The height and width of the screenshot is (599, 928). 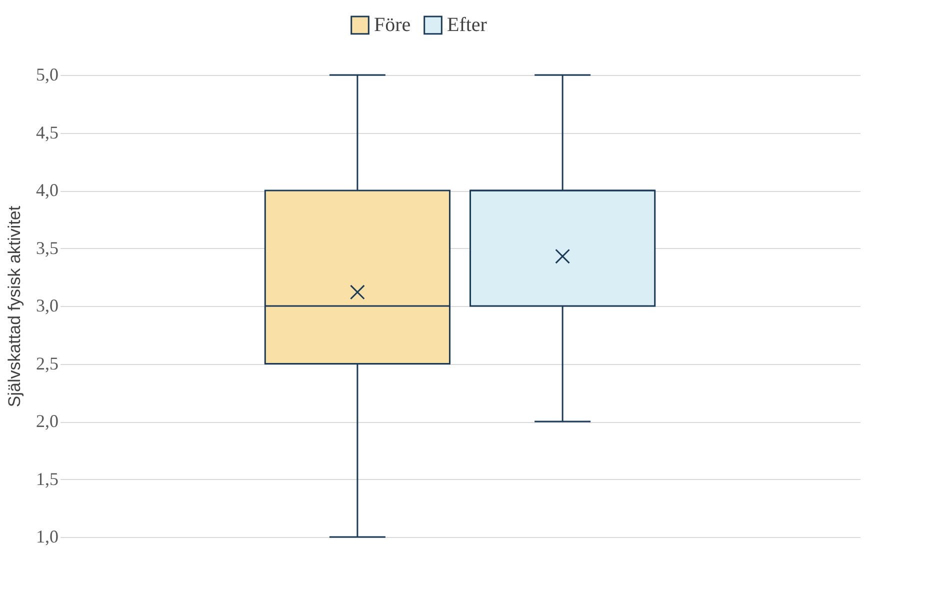 What do you see at coordinates (47, 363) in the screenshot?
I see `y-tick-label: 2,5` at bounding box center [47, 363].